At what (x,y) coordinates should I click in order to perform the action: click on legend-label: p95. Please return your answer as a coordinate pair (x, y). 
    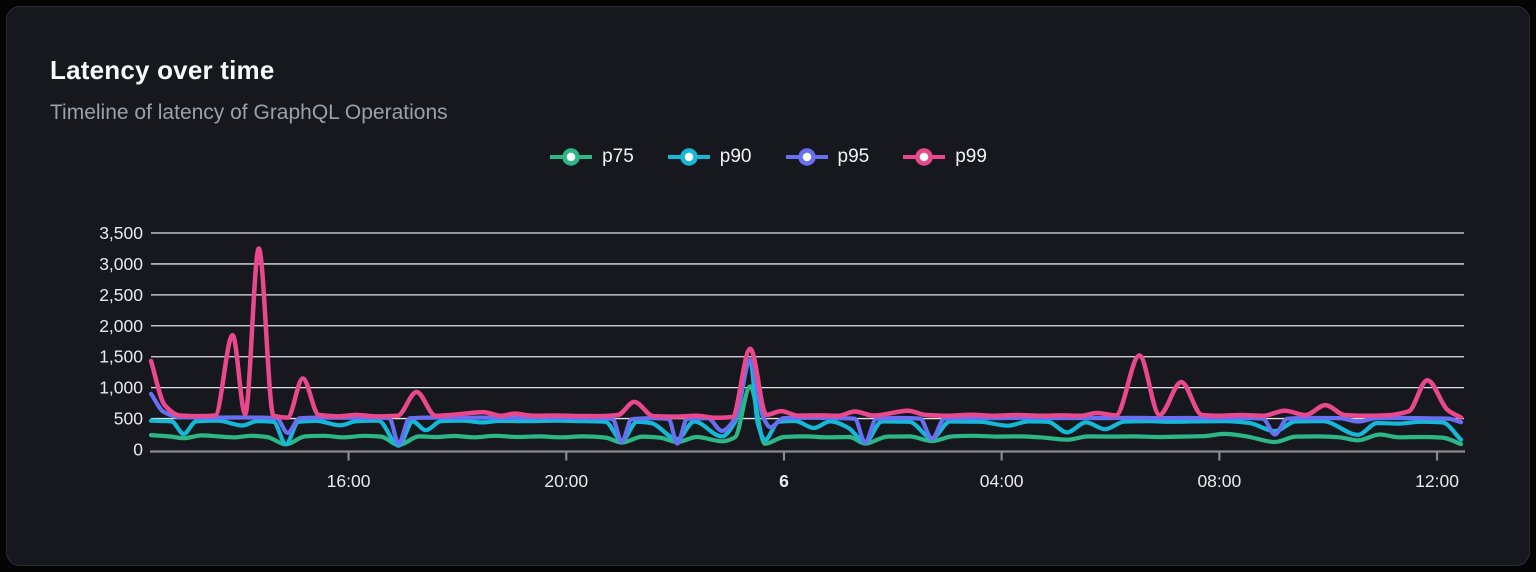
    Looking at the image, I should click on (853, 156).